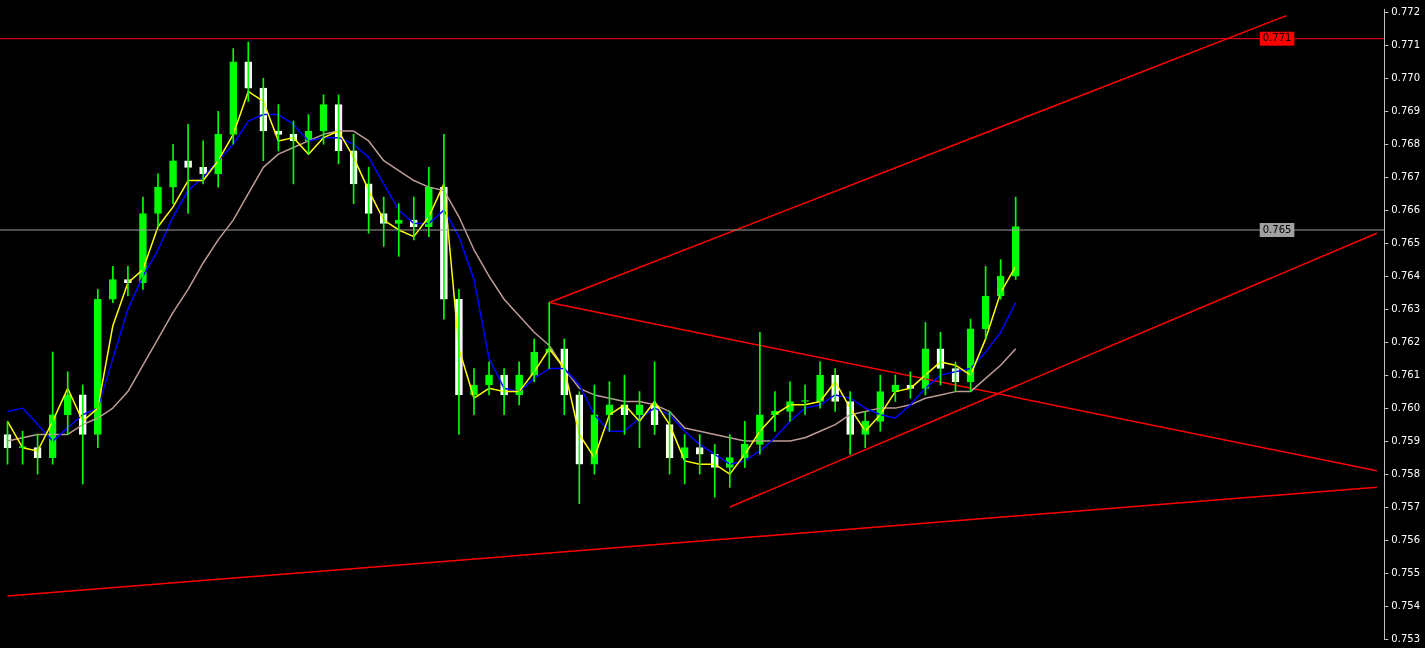 Image resolution: width=1425 pixels, height=648 pixels. What do you see at coordinates (1406, 242) in the screenshot?
I see `y-tick-label: 0.765` at bounding box center [1406, 242].